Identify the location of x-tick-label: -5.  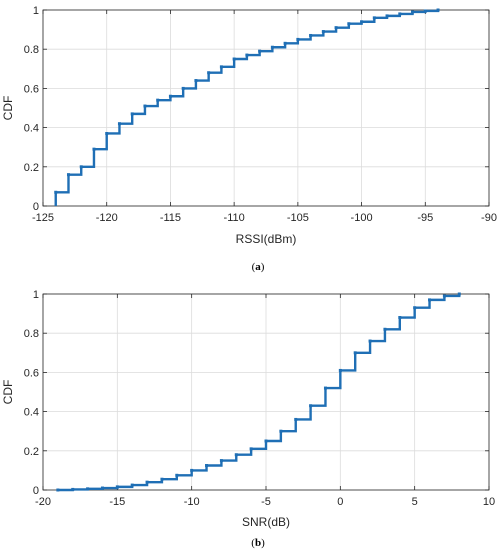
(266, 502).